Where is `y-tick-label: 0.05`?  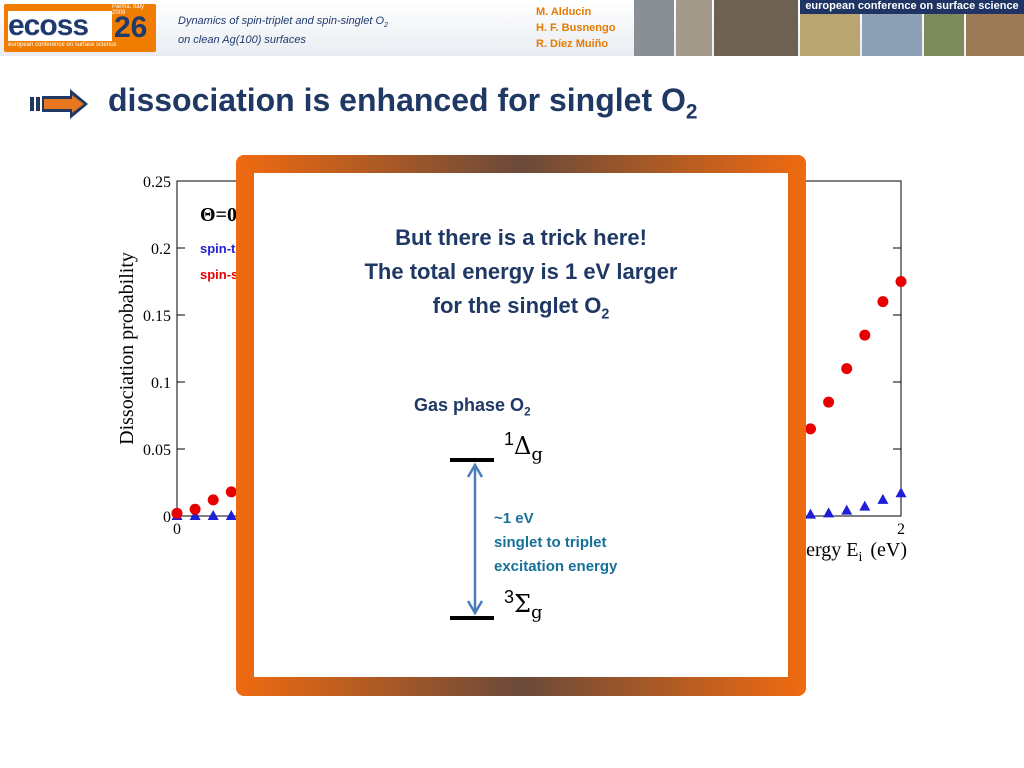 y-tick-label: 0.05 is located at coordinates (157, 450).